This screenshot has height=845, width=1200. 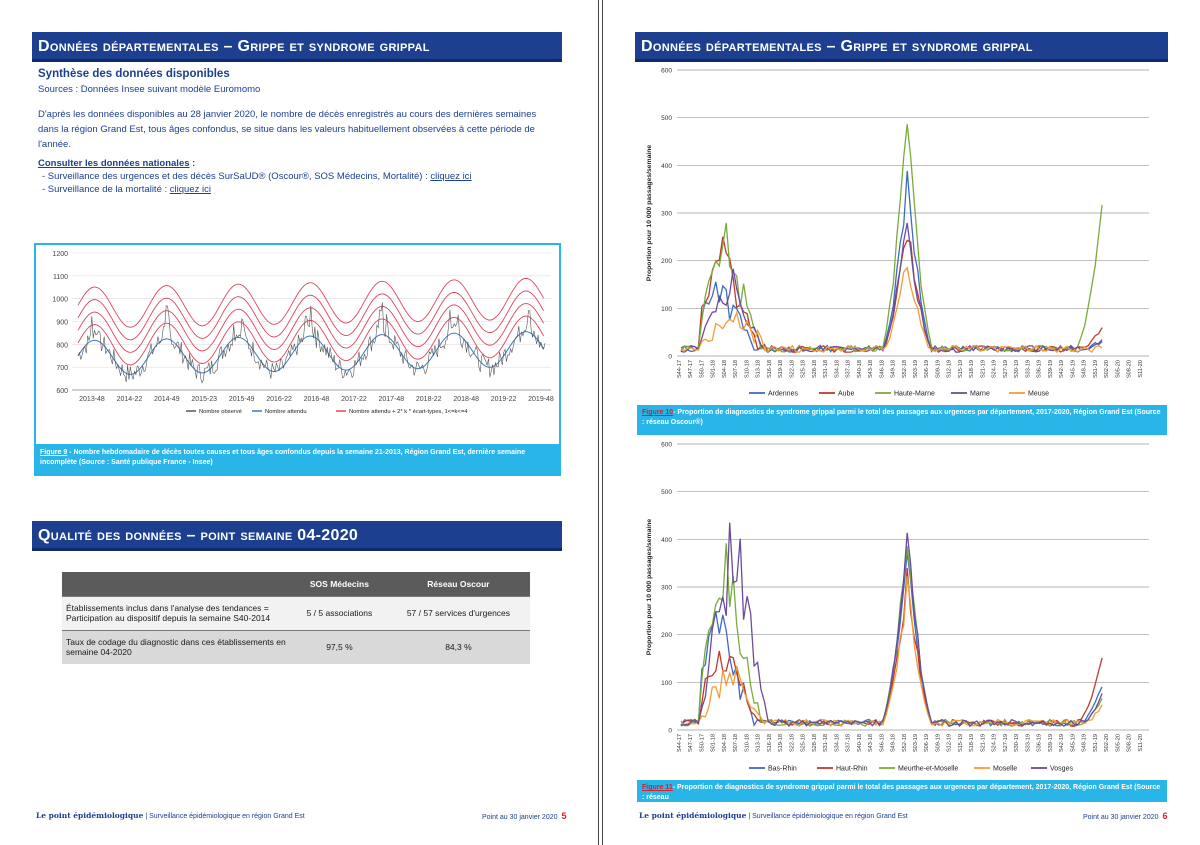 What do you see at coordinates (600, 422) in the screenshot?
I see `page-divider` at bounding box center [600, 422].